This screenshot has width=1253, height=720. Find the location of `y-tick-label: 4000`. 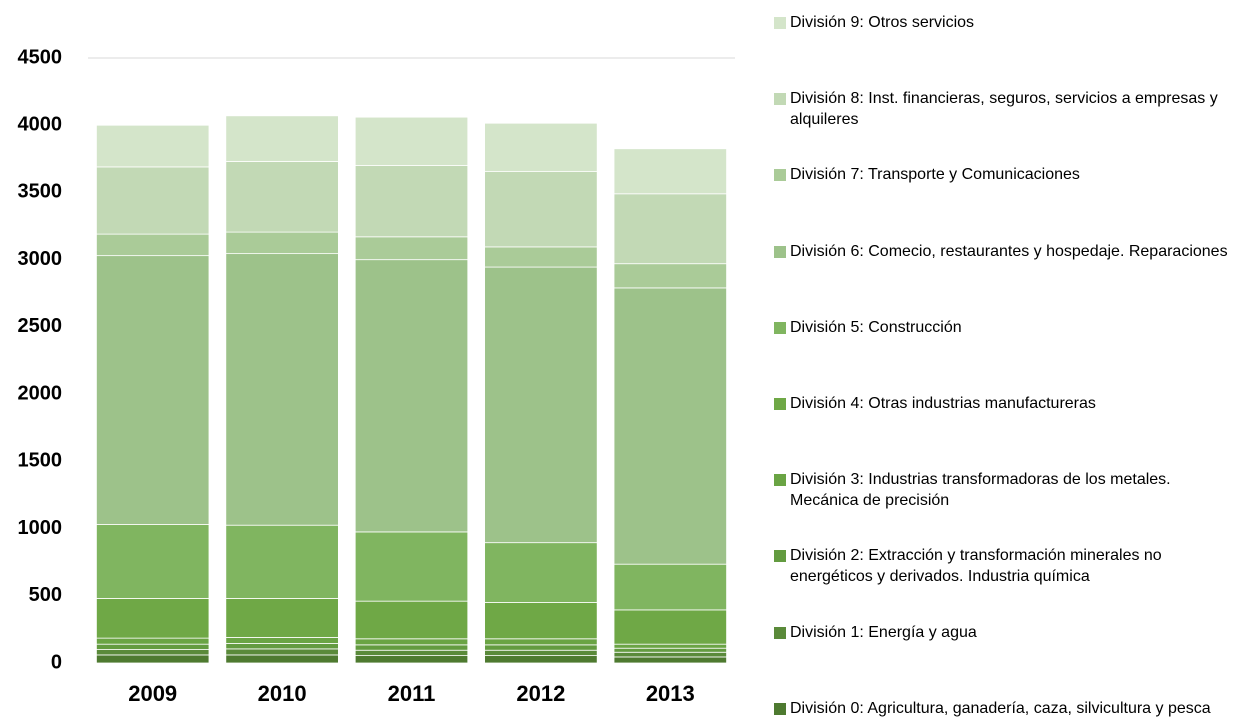

y-tick-label: 4000 is located at coordinates (40, 125).